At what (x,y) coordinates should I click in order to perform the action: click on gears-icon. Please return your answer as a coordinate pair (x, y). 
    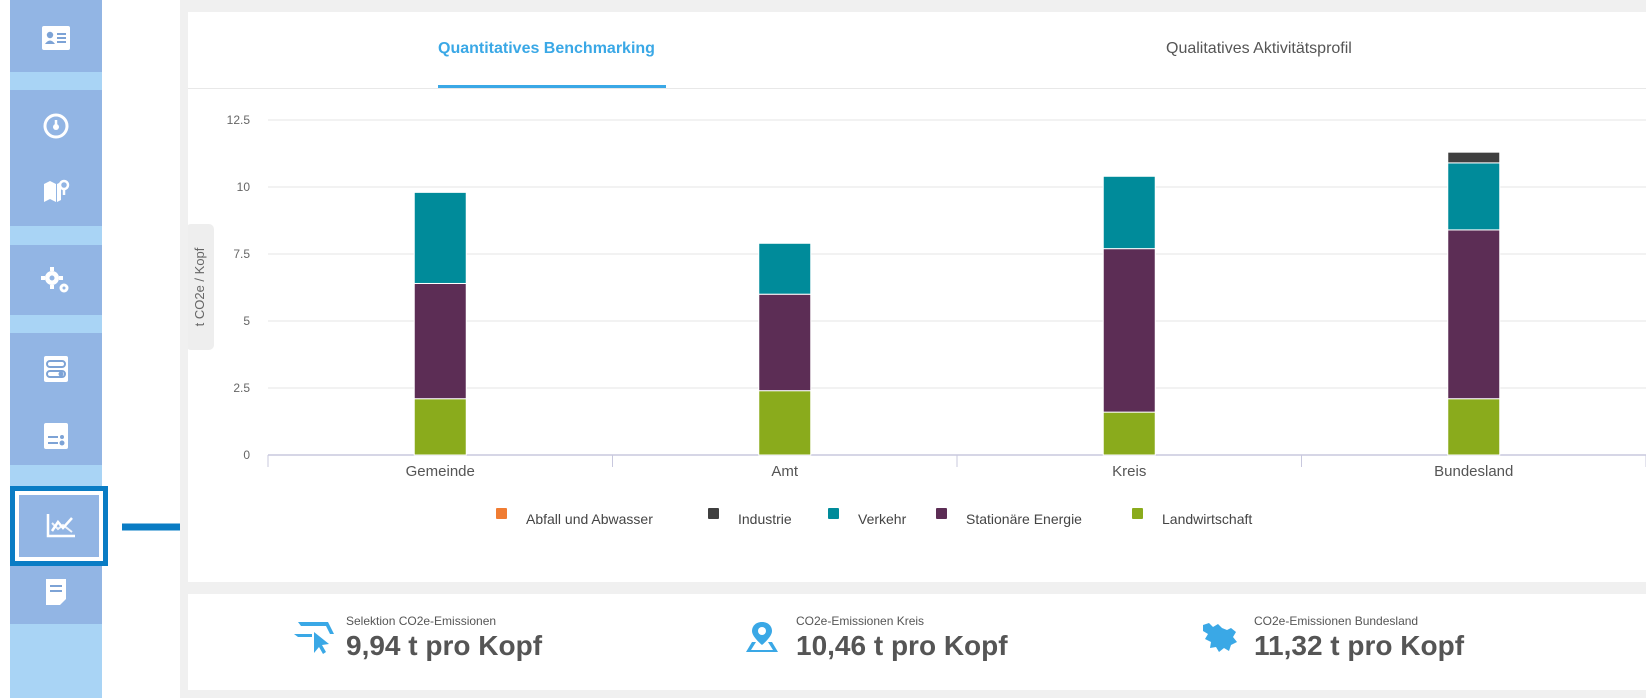
    Looking at the image, I should click on (56, 281).